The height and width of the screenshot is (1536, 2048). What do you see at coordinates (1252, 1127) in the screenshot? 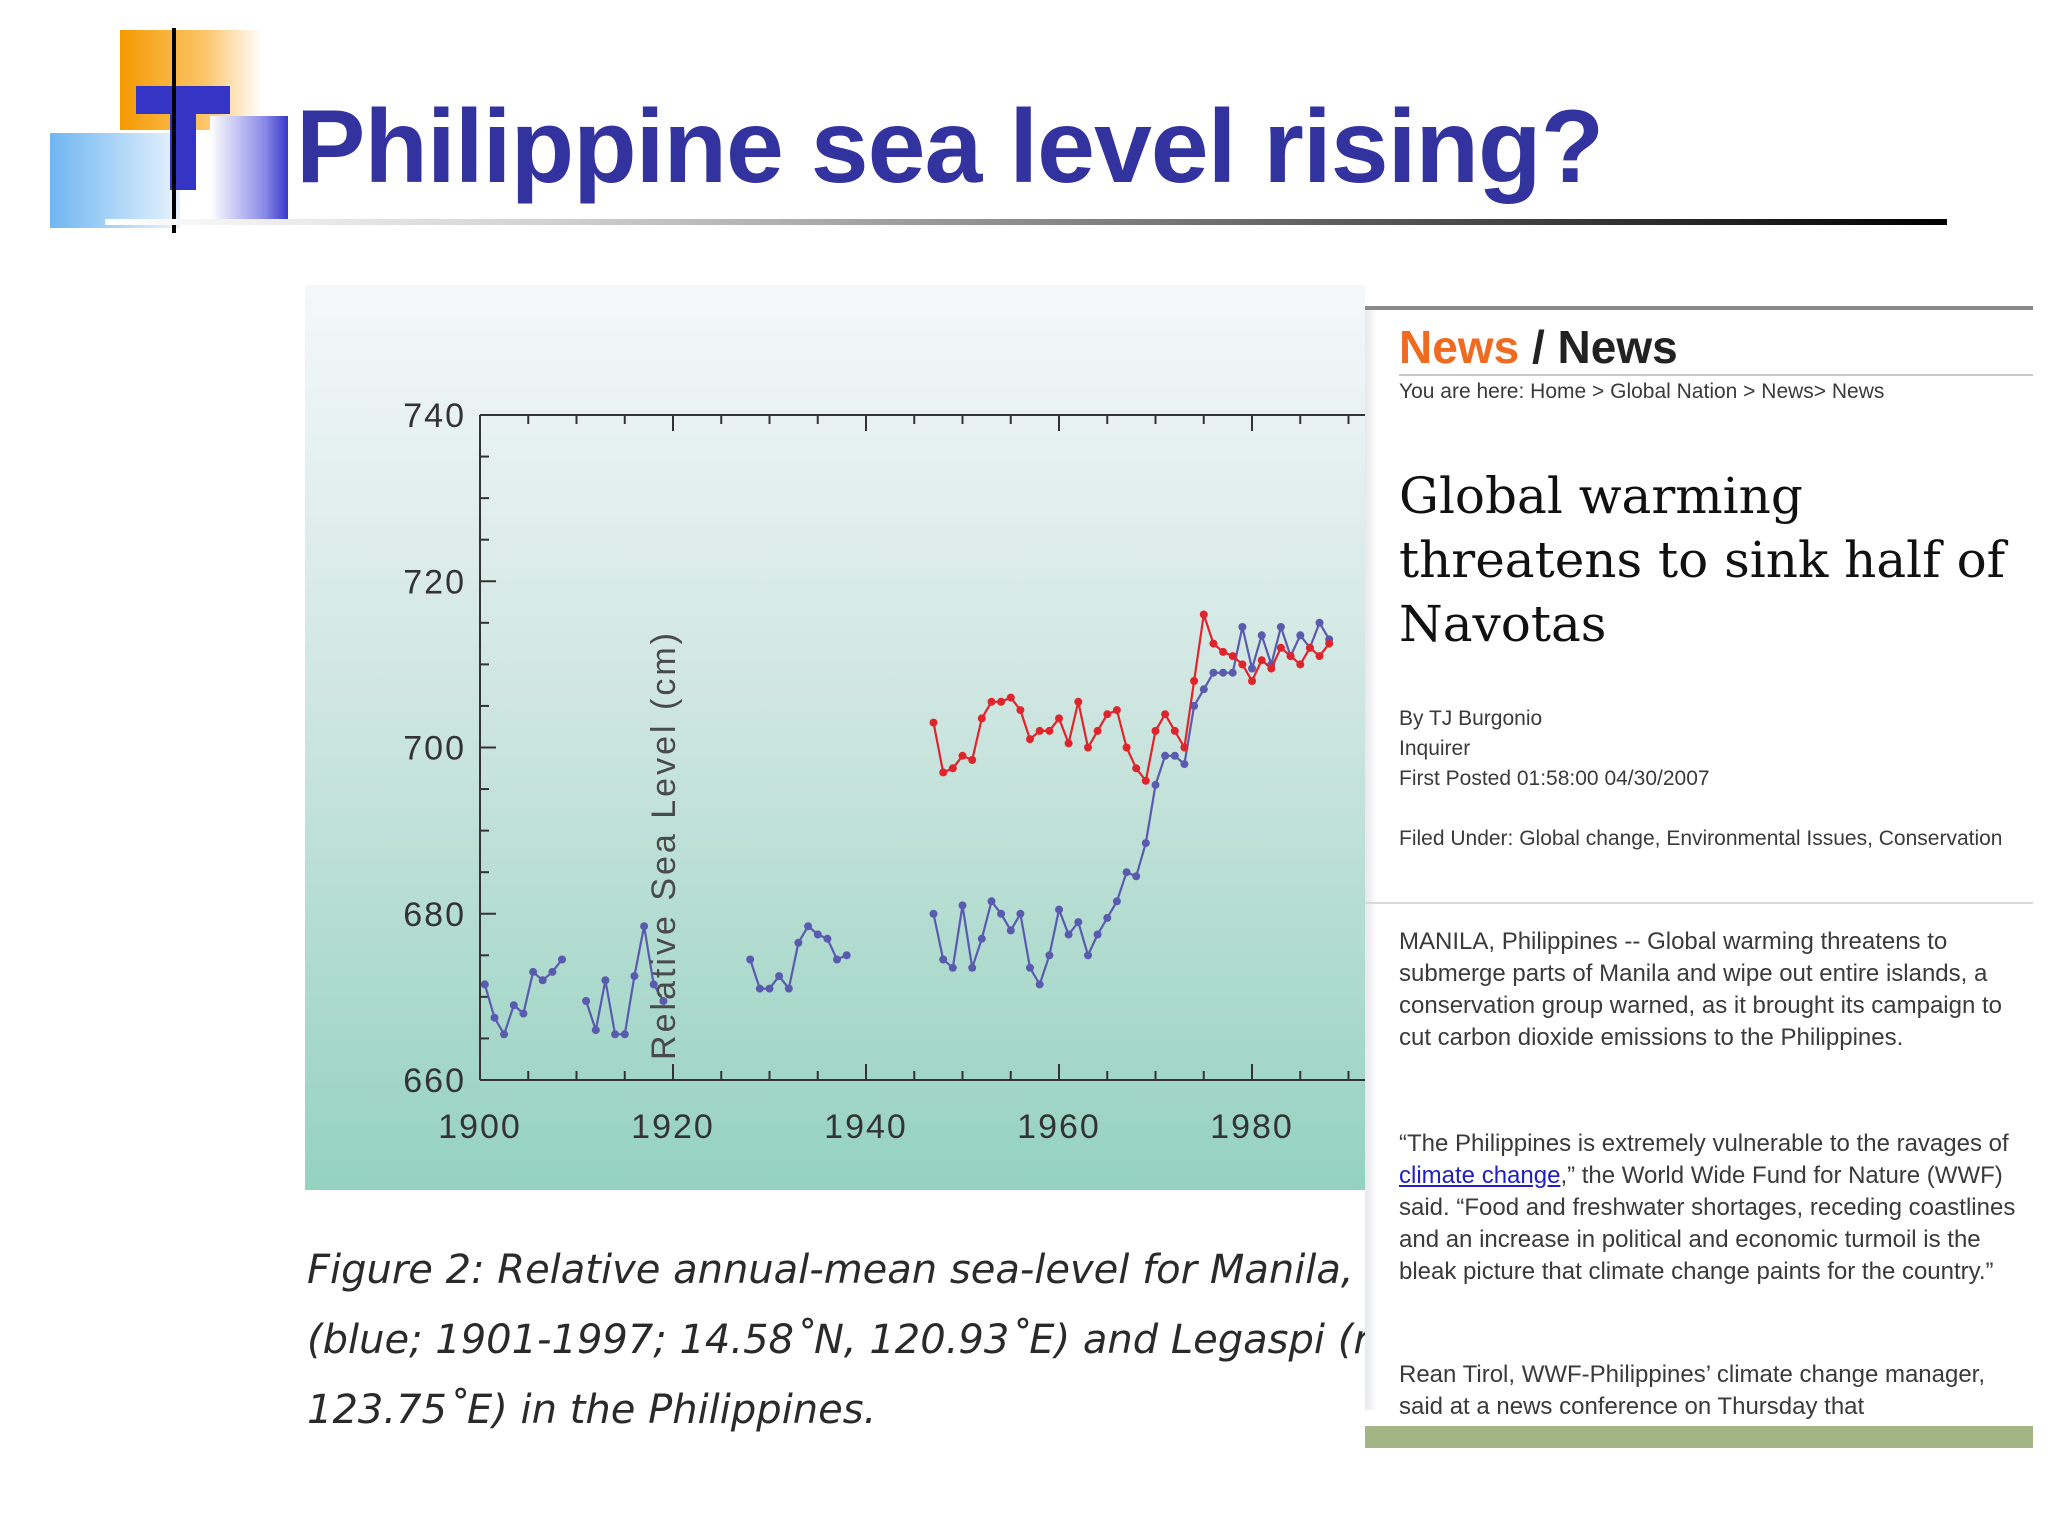
I see `x-tick-label: 1980` at bounding box center [1252, 1127].